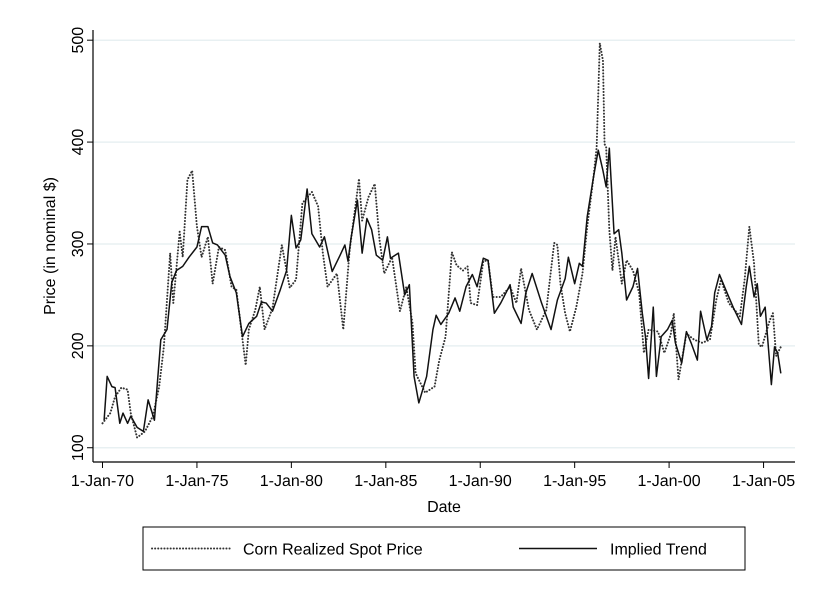 This screenshot has width=814, height=590. What do you see at coordinates (658, 550) in the screenshot?
I see `legend-label: Implied Trend` at bounding box center [658, 550].